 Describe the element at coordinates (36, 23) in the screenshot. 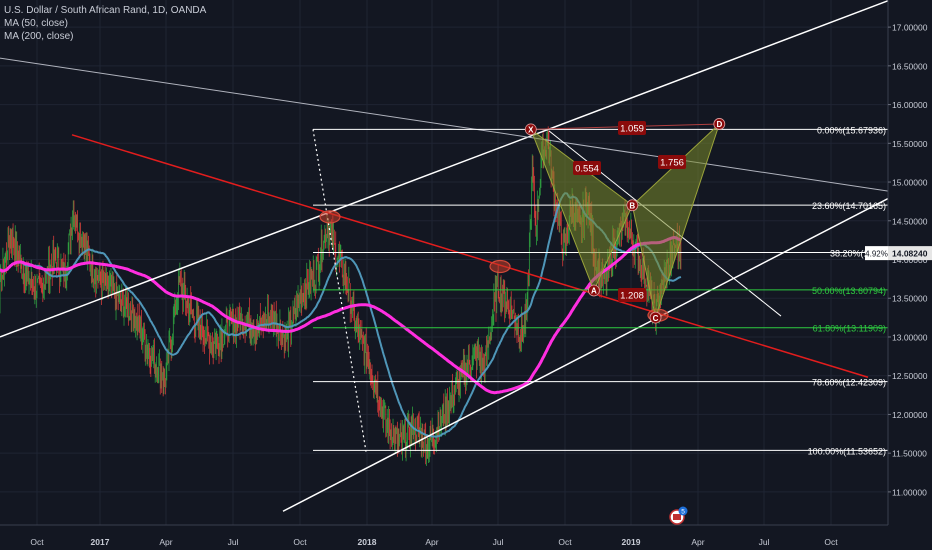

I see `ma50-legend: MA (50, close)` at that location.